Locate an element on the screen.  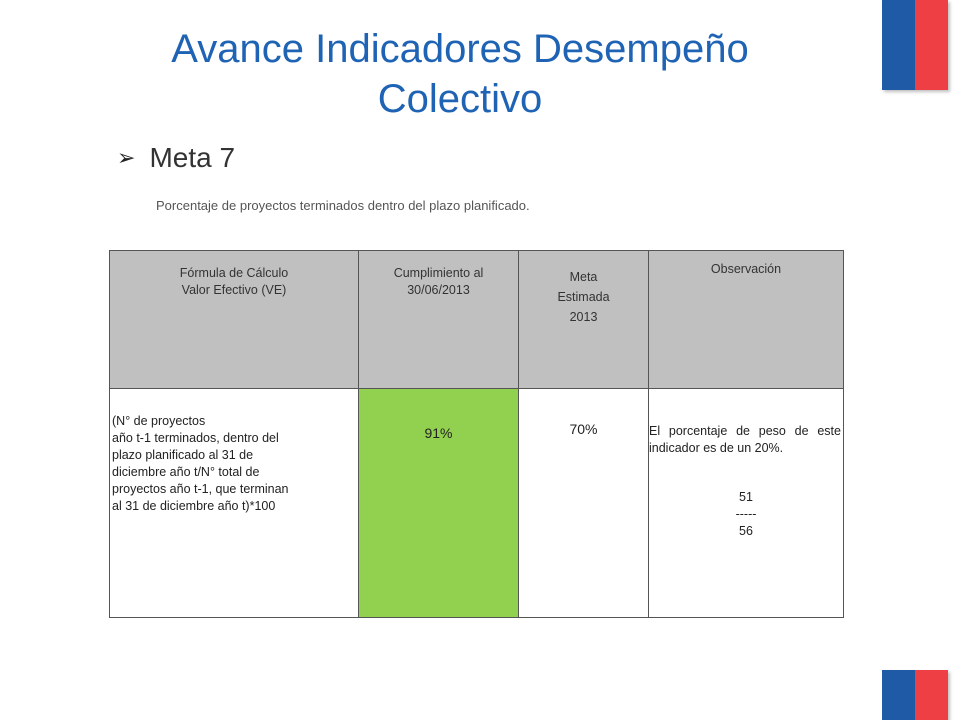
header-formula: Fórmula de Cálculo Valor Efectivo (VE) is located at coordinates (234, 319).